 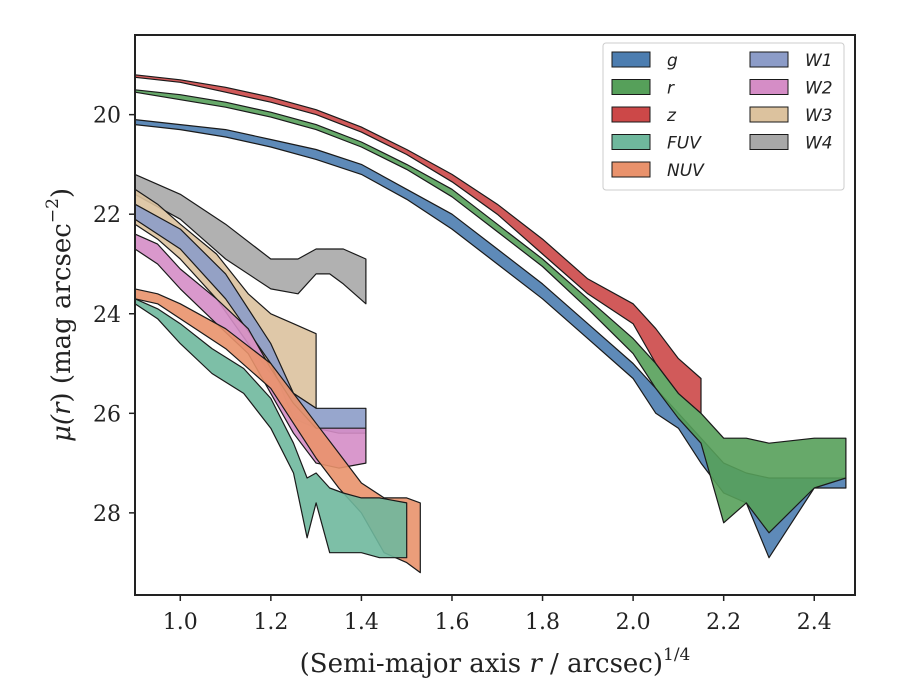 What do you see at coordinates (107, 315) in the screenshot?
I see `y-tick-label: 24` at bounding box center [107, 315].